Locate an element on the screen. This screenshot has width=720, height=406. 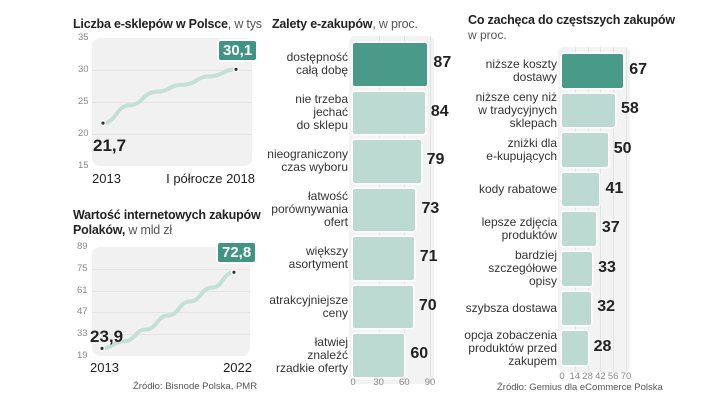
x-tick-label: 30 is located at coordinates (378, 382).